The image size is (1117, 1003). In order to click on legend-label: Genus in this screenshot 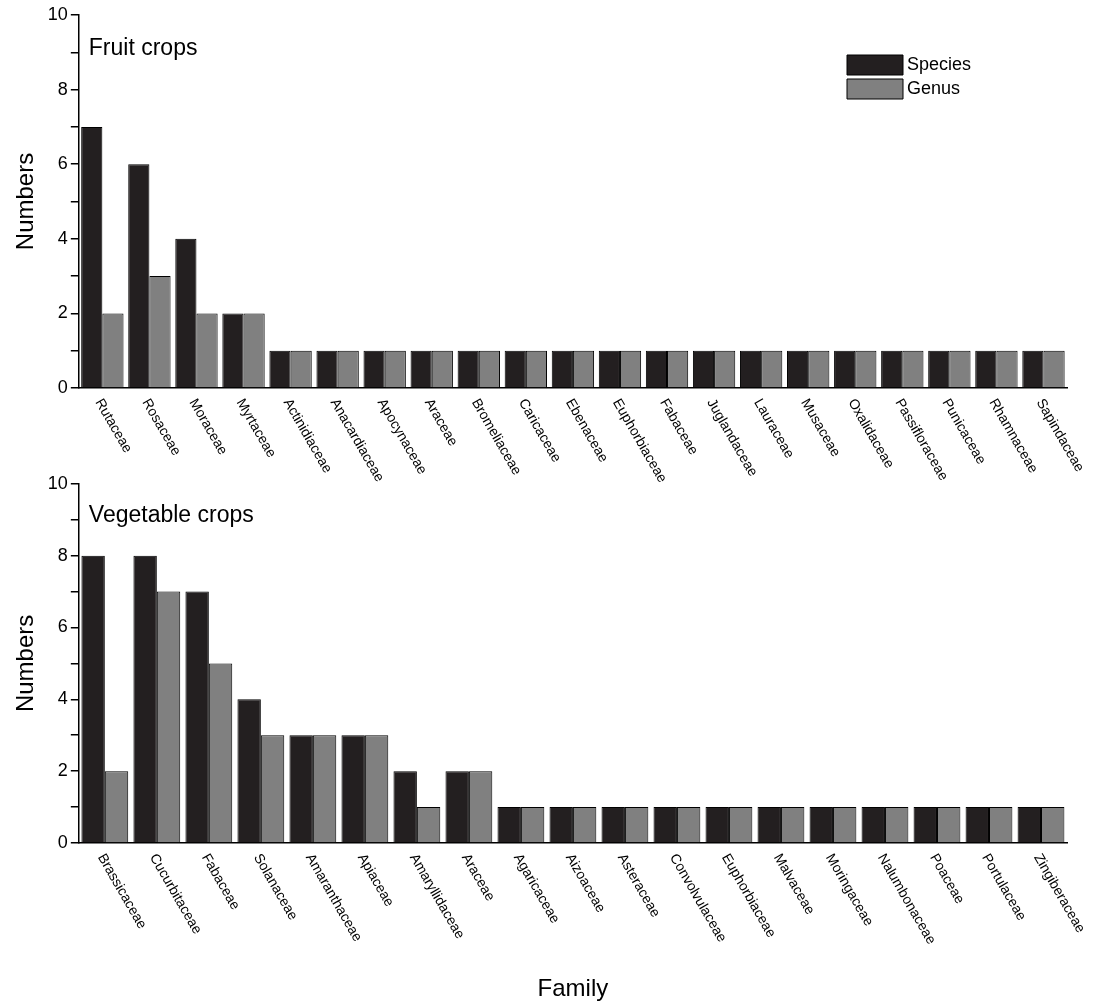, I will do `click(934, 87)`.